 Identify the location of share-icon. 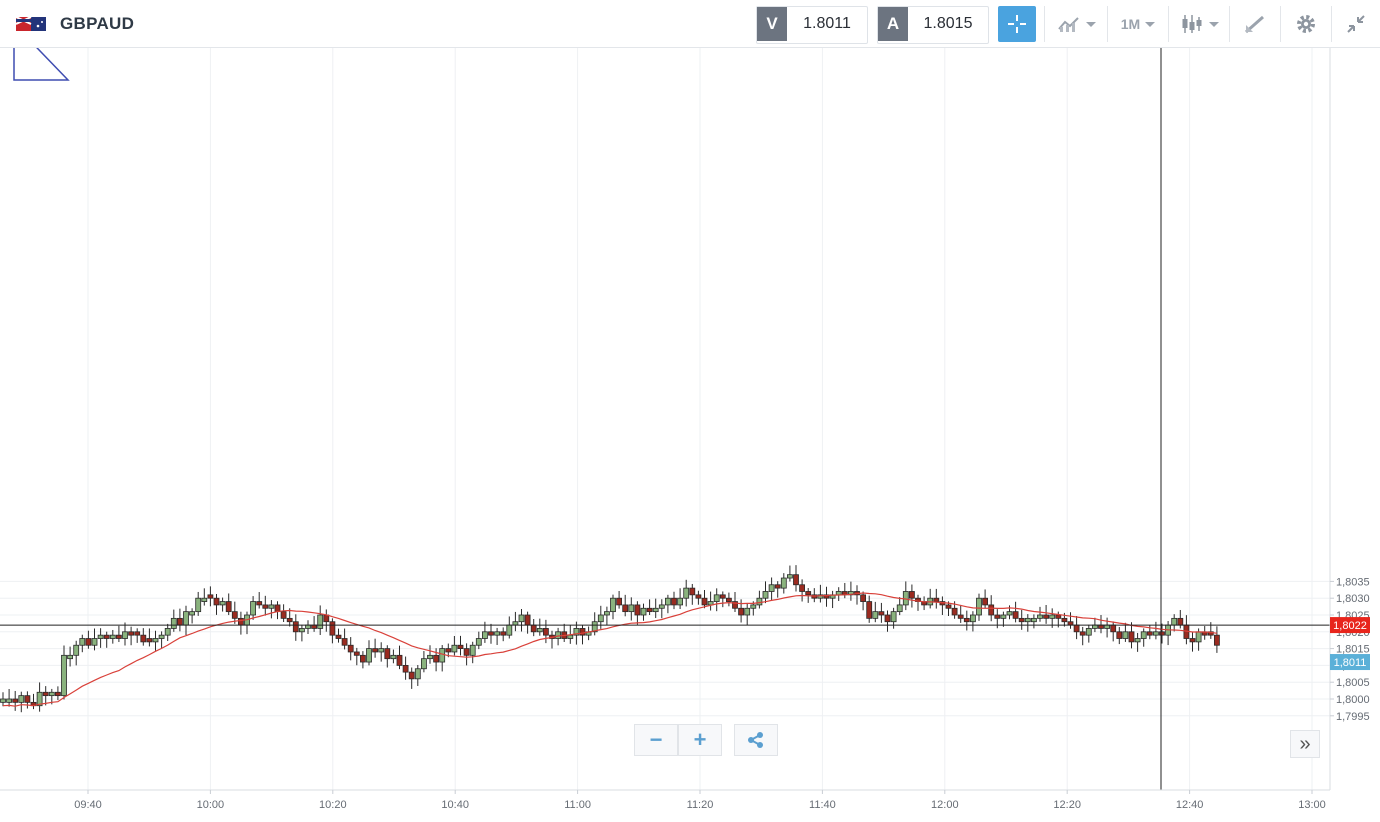
(755, 740).